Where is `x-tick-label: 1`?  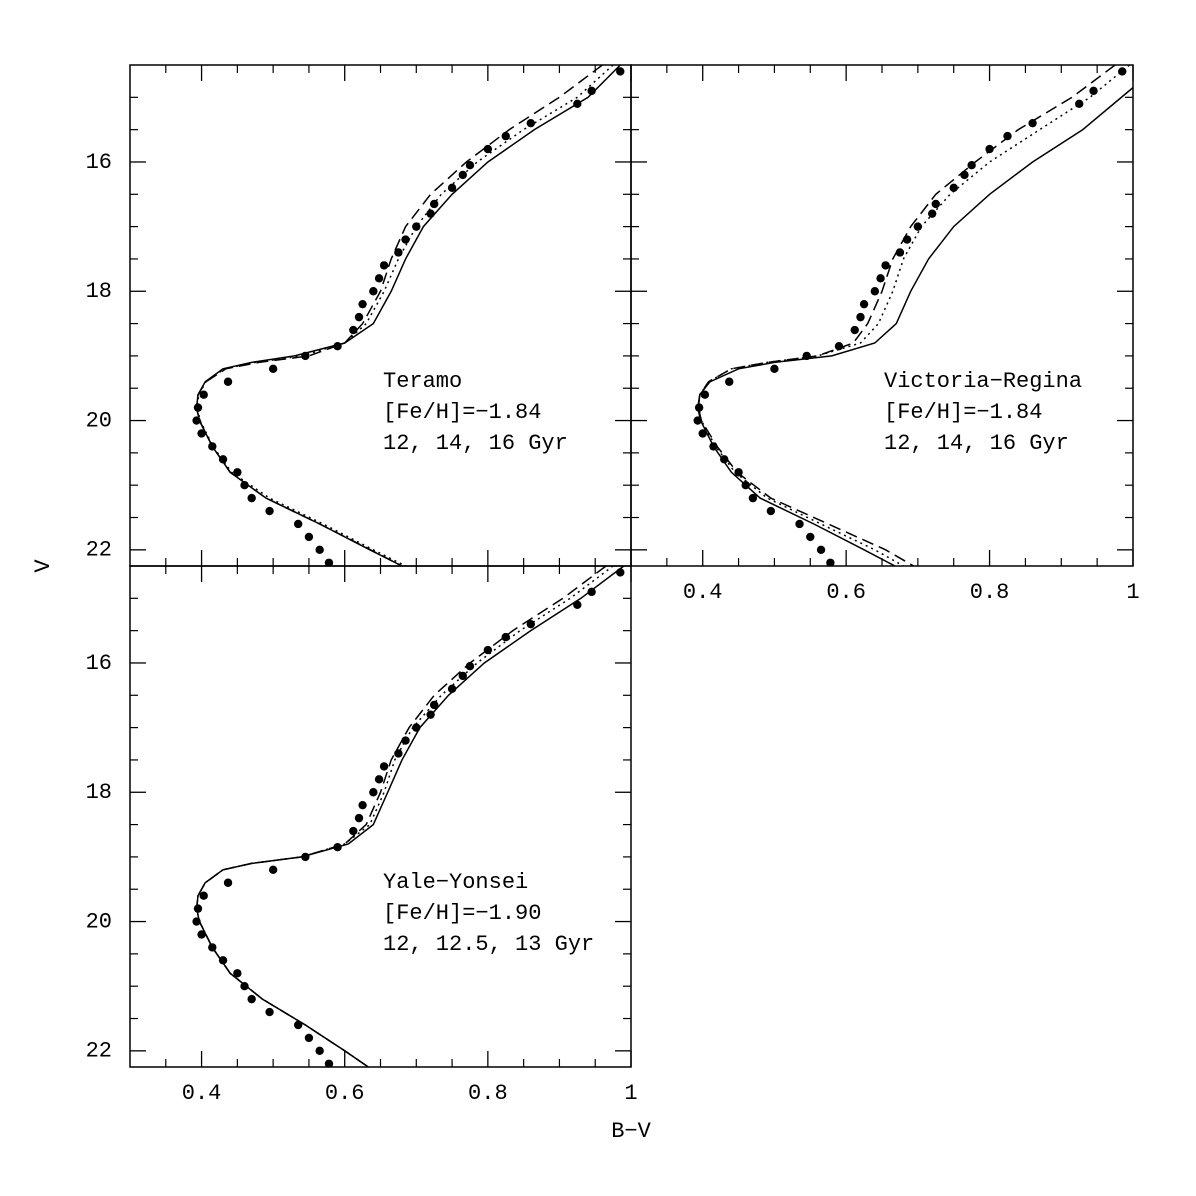
x-tick-label: 1 is located at coordinates (630, 1093).